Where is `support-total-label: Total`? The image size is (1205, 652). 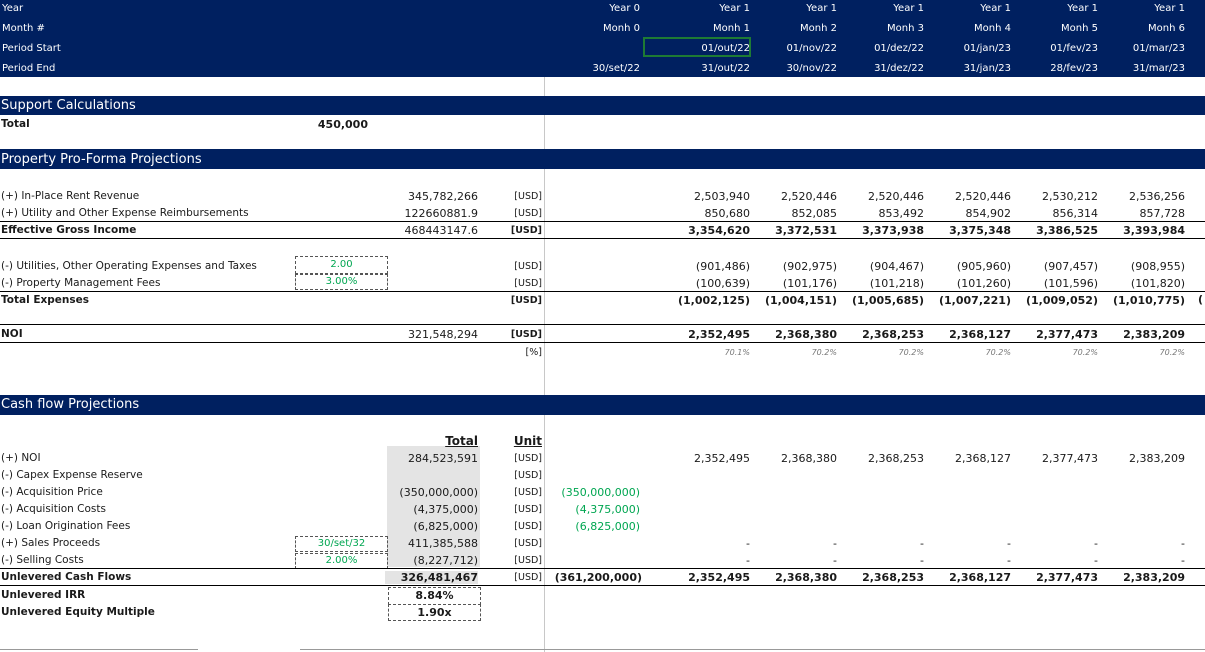 support-total-label: Total is located at coordinates (15, 124).